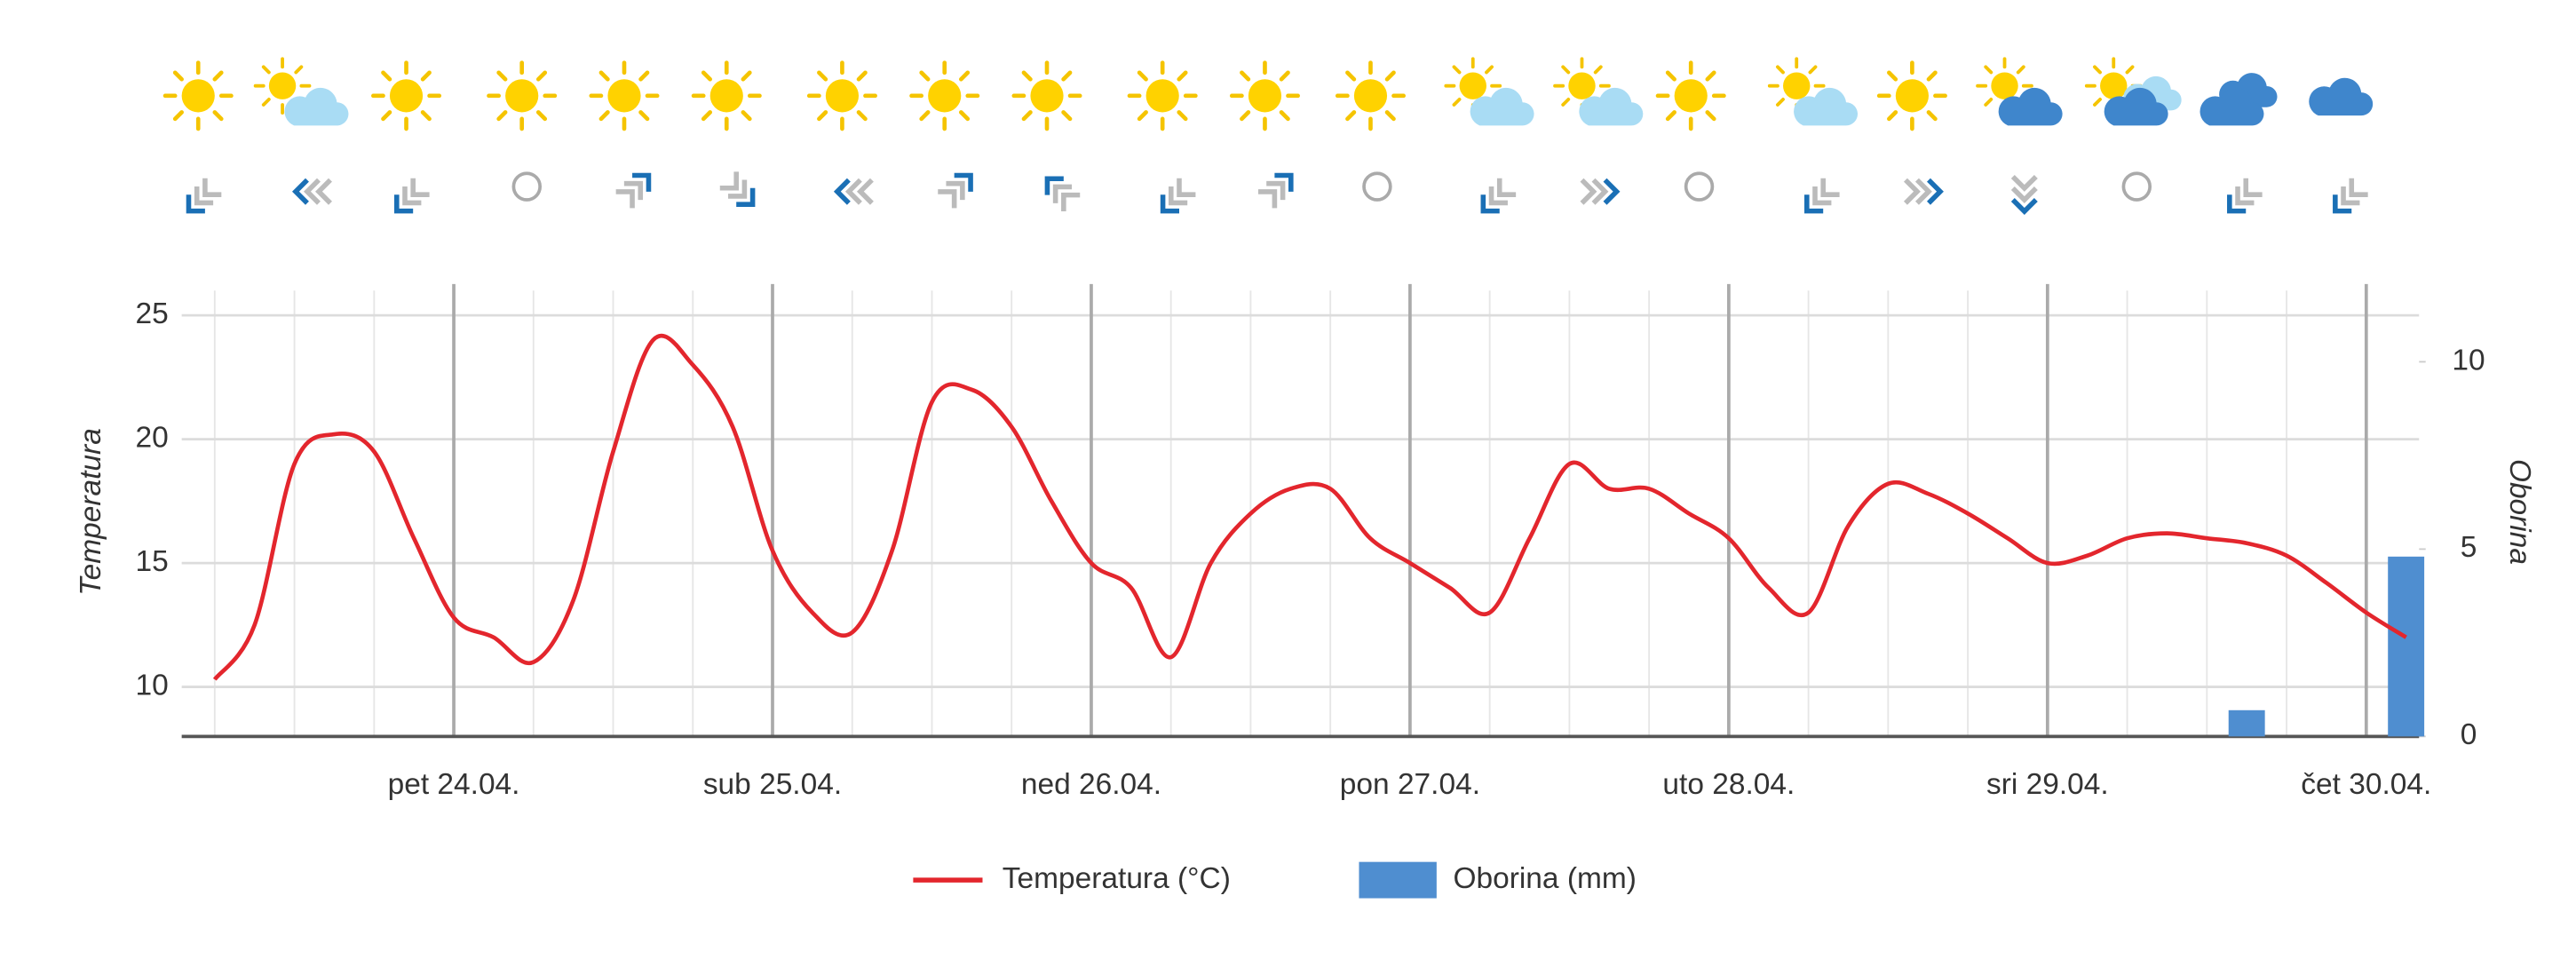  What do you see at coordinates (2468, 360) in the screenshot?
I see `y2-tick-label: 10` at bounding box center [2468, 360].